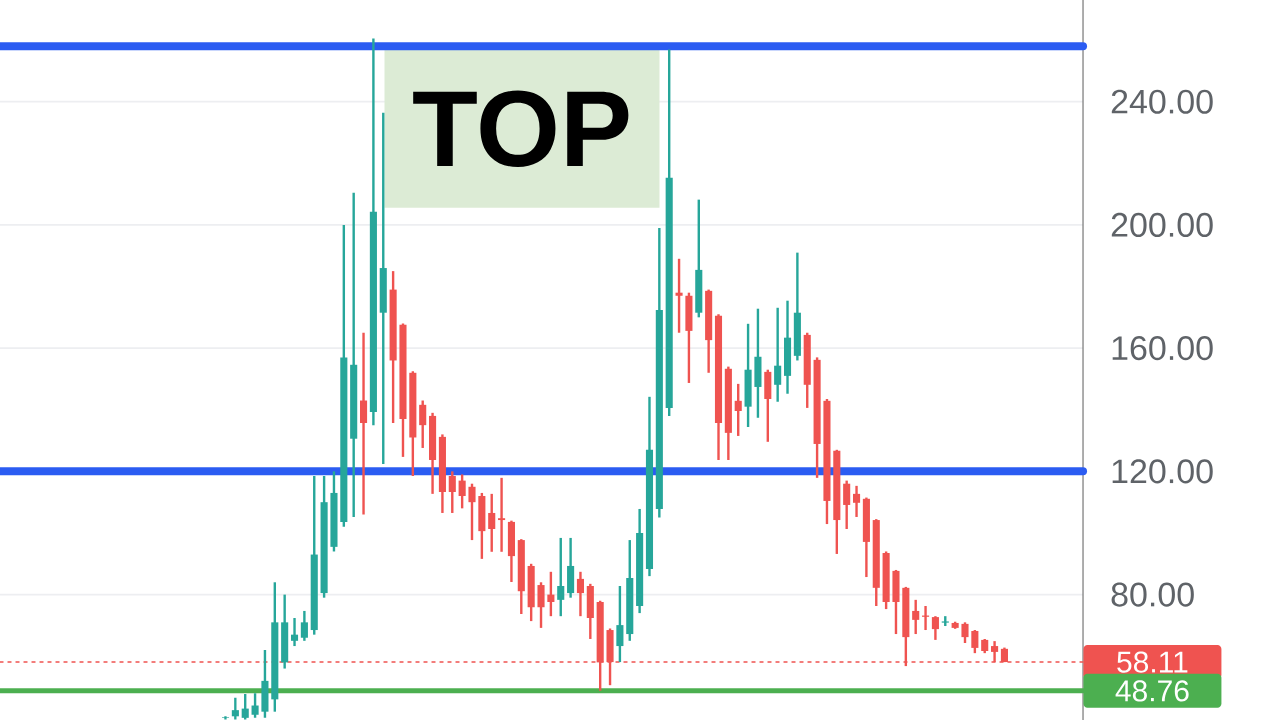 The image size is (1280, 720). What do you see at coordinates (1152, 662) in the screenshot?
I see `ref-line-label: 58.11` at bounding box center [1152, 662].